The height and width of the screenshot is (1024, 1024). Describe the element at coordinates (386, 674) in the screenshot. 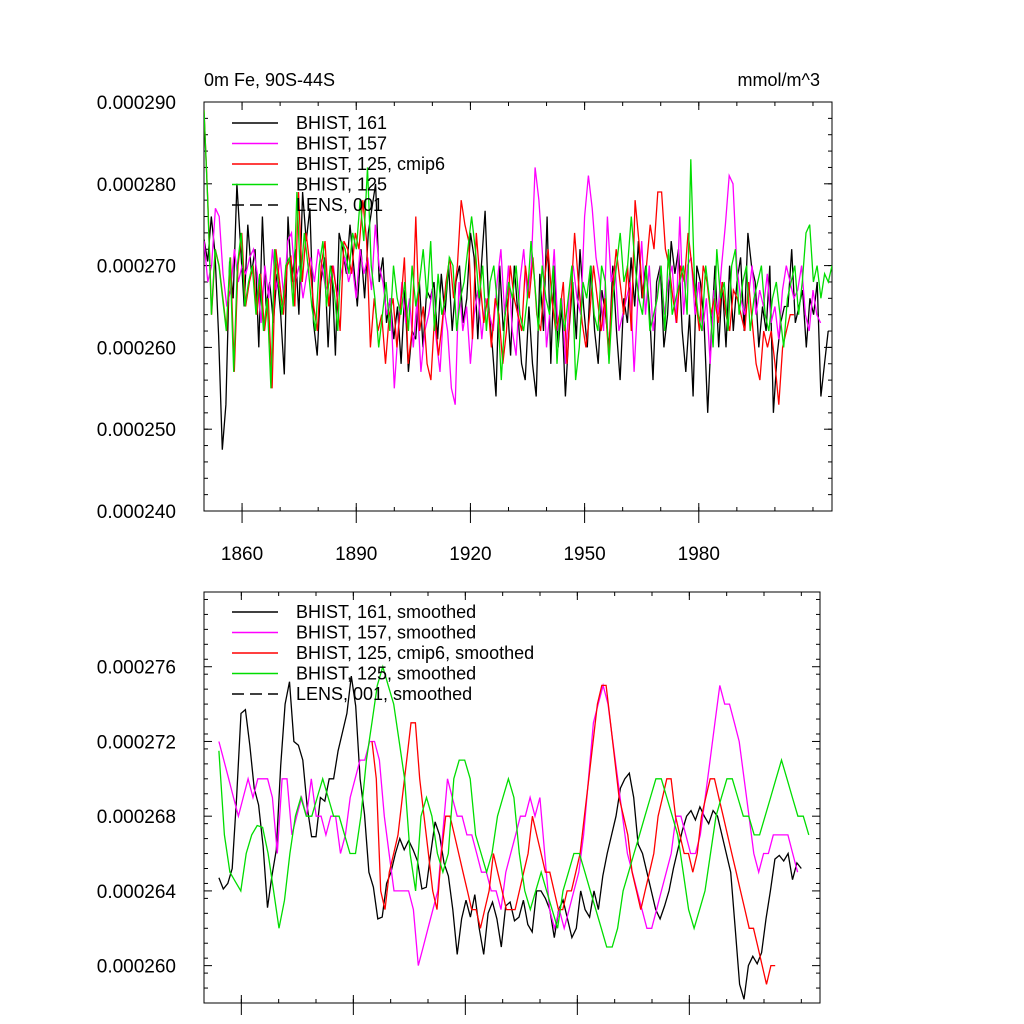

I see `legend-label-4: BHIST, 125, smoothed` at that location.